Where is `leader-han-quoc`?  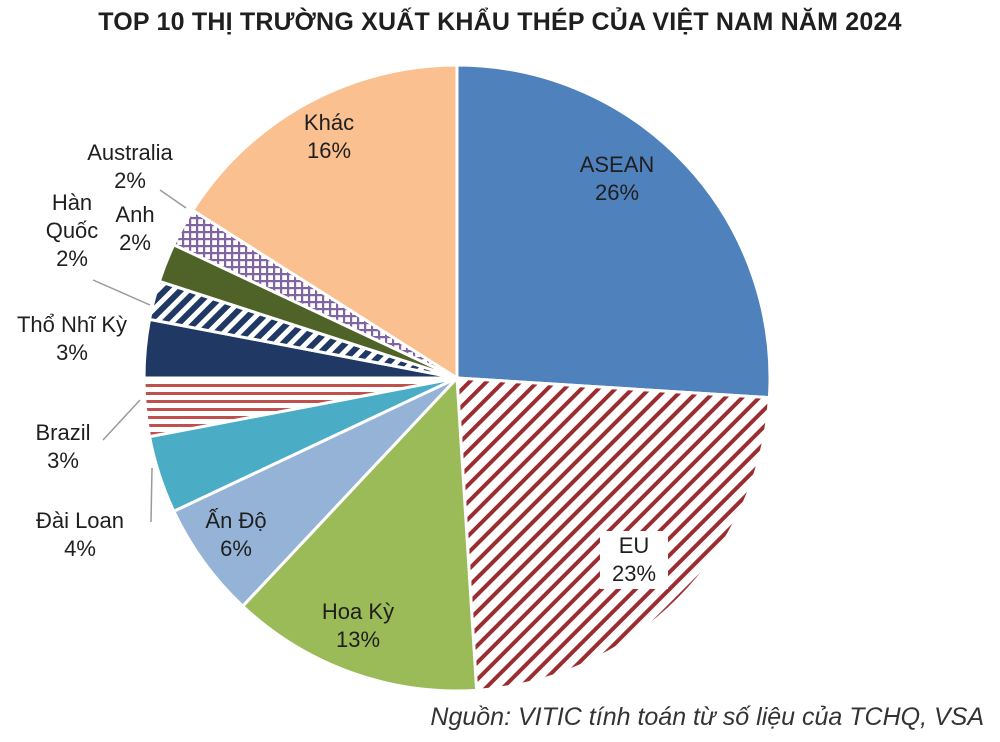 leader-han-quoc is located at coordinates (121, 292).